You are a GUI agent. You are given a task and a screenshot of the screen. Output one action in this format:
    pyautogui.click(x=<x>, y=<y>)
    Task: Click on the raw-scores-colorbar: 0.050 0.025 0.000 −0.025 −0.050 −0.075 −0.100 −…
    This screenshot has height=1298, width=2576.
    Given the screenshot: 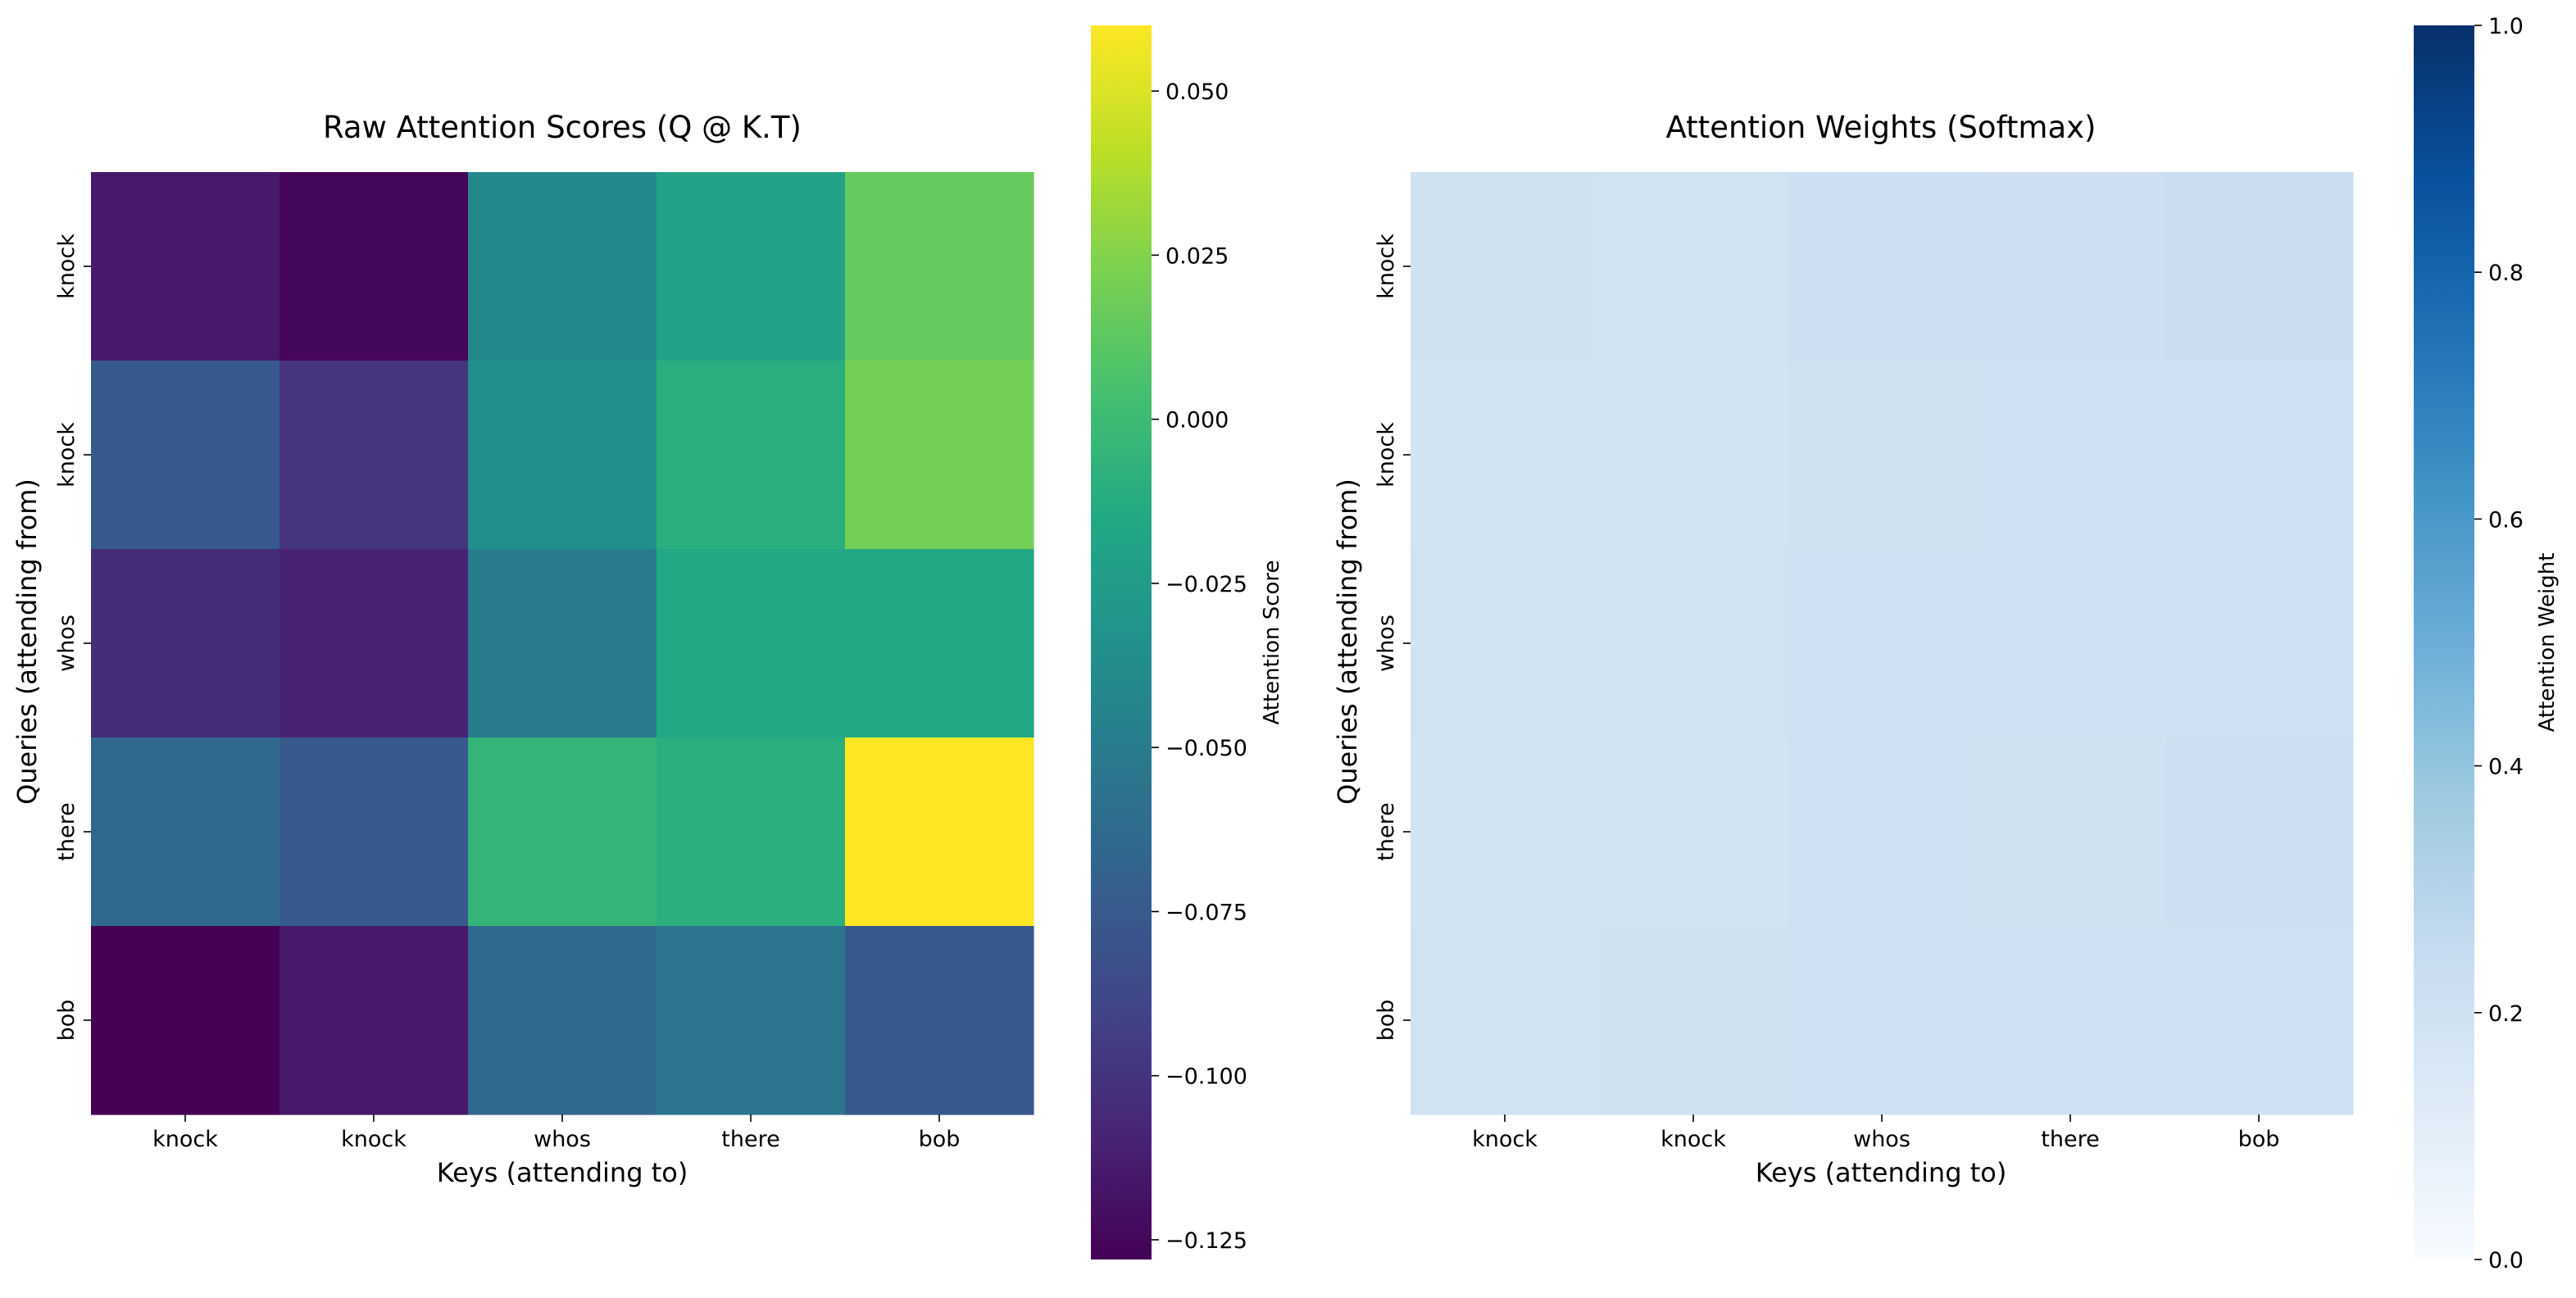 What is the action you would take?
    pyautogui.click(x=1187, y=642)
    